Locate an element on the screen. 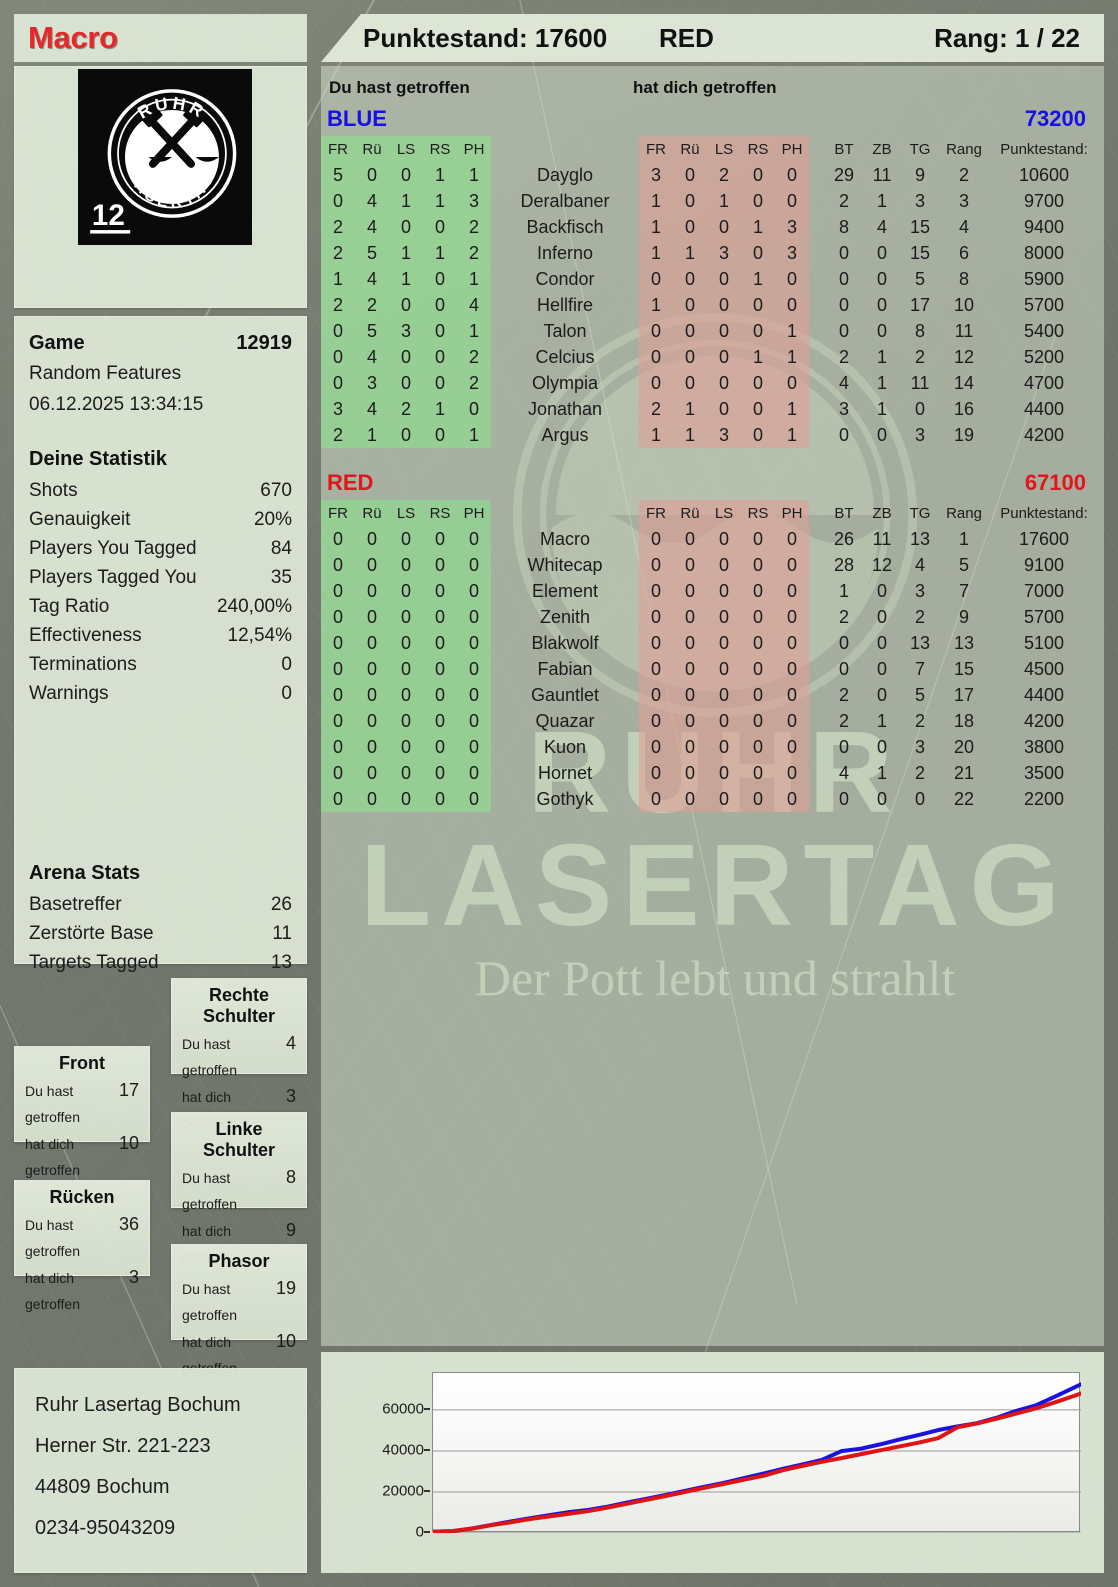 The height and width of the screenshot is (1587, 1118). table-row: 0 4 0 0 2 Celcius 0 0 0 1 1 2 1 2 12 5200 is located at coordinates (710, 357).